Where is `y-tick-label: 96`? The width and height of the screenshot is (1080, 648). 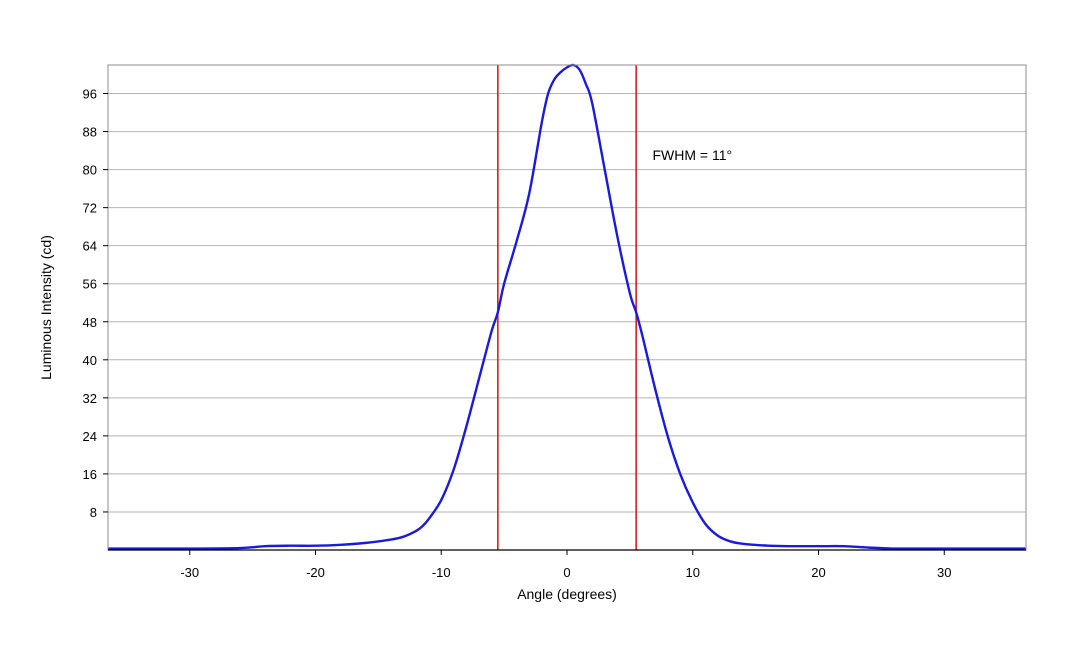 y-tick-label: 96 is located at coordinates (90, 94).